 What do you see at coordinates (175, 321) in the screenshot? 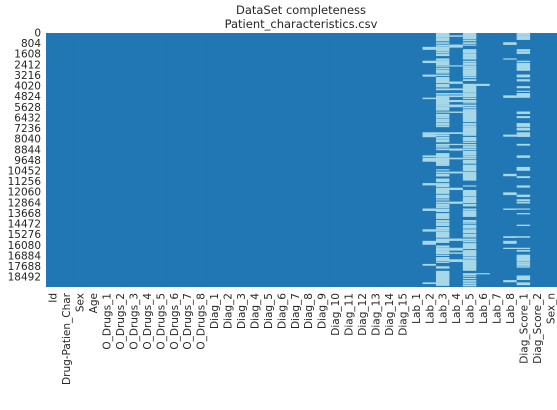
I see `x-tick-label: O_Drugs_6` at bounding box center [175, 321].